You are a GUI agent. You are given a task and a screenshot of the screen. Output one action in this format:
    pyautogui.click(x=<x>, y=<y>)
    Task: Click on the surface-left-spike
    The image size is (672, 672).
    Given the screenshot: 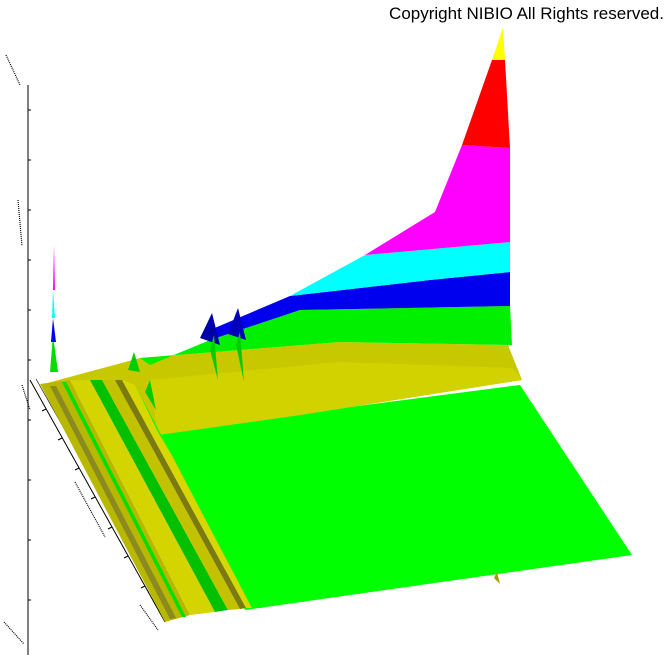 What is the action you would take?
    pyautogui.click(x=54, y=308)
    